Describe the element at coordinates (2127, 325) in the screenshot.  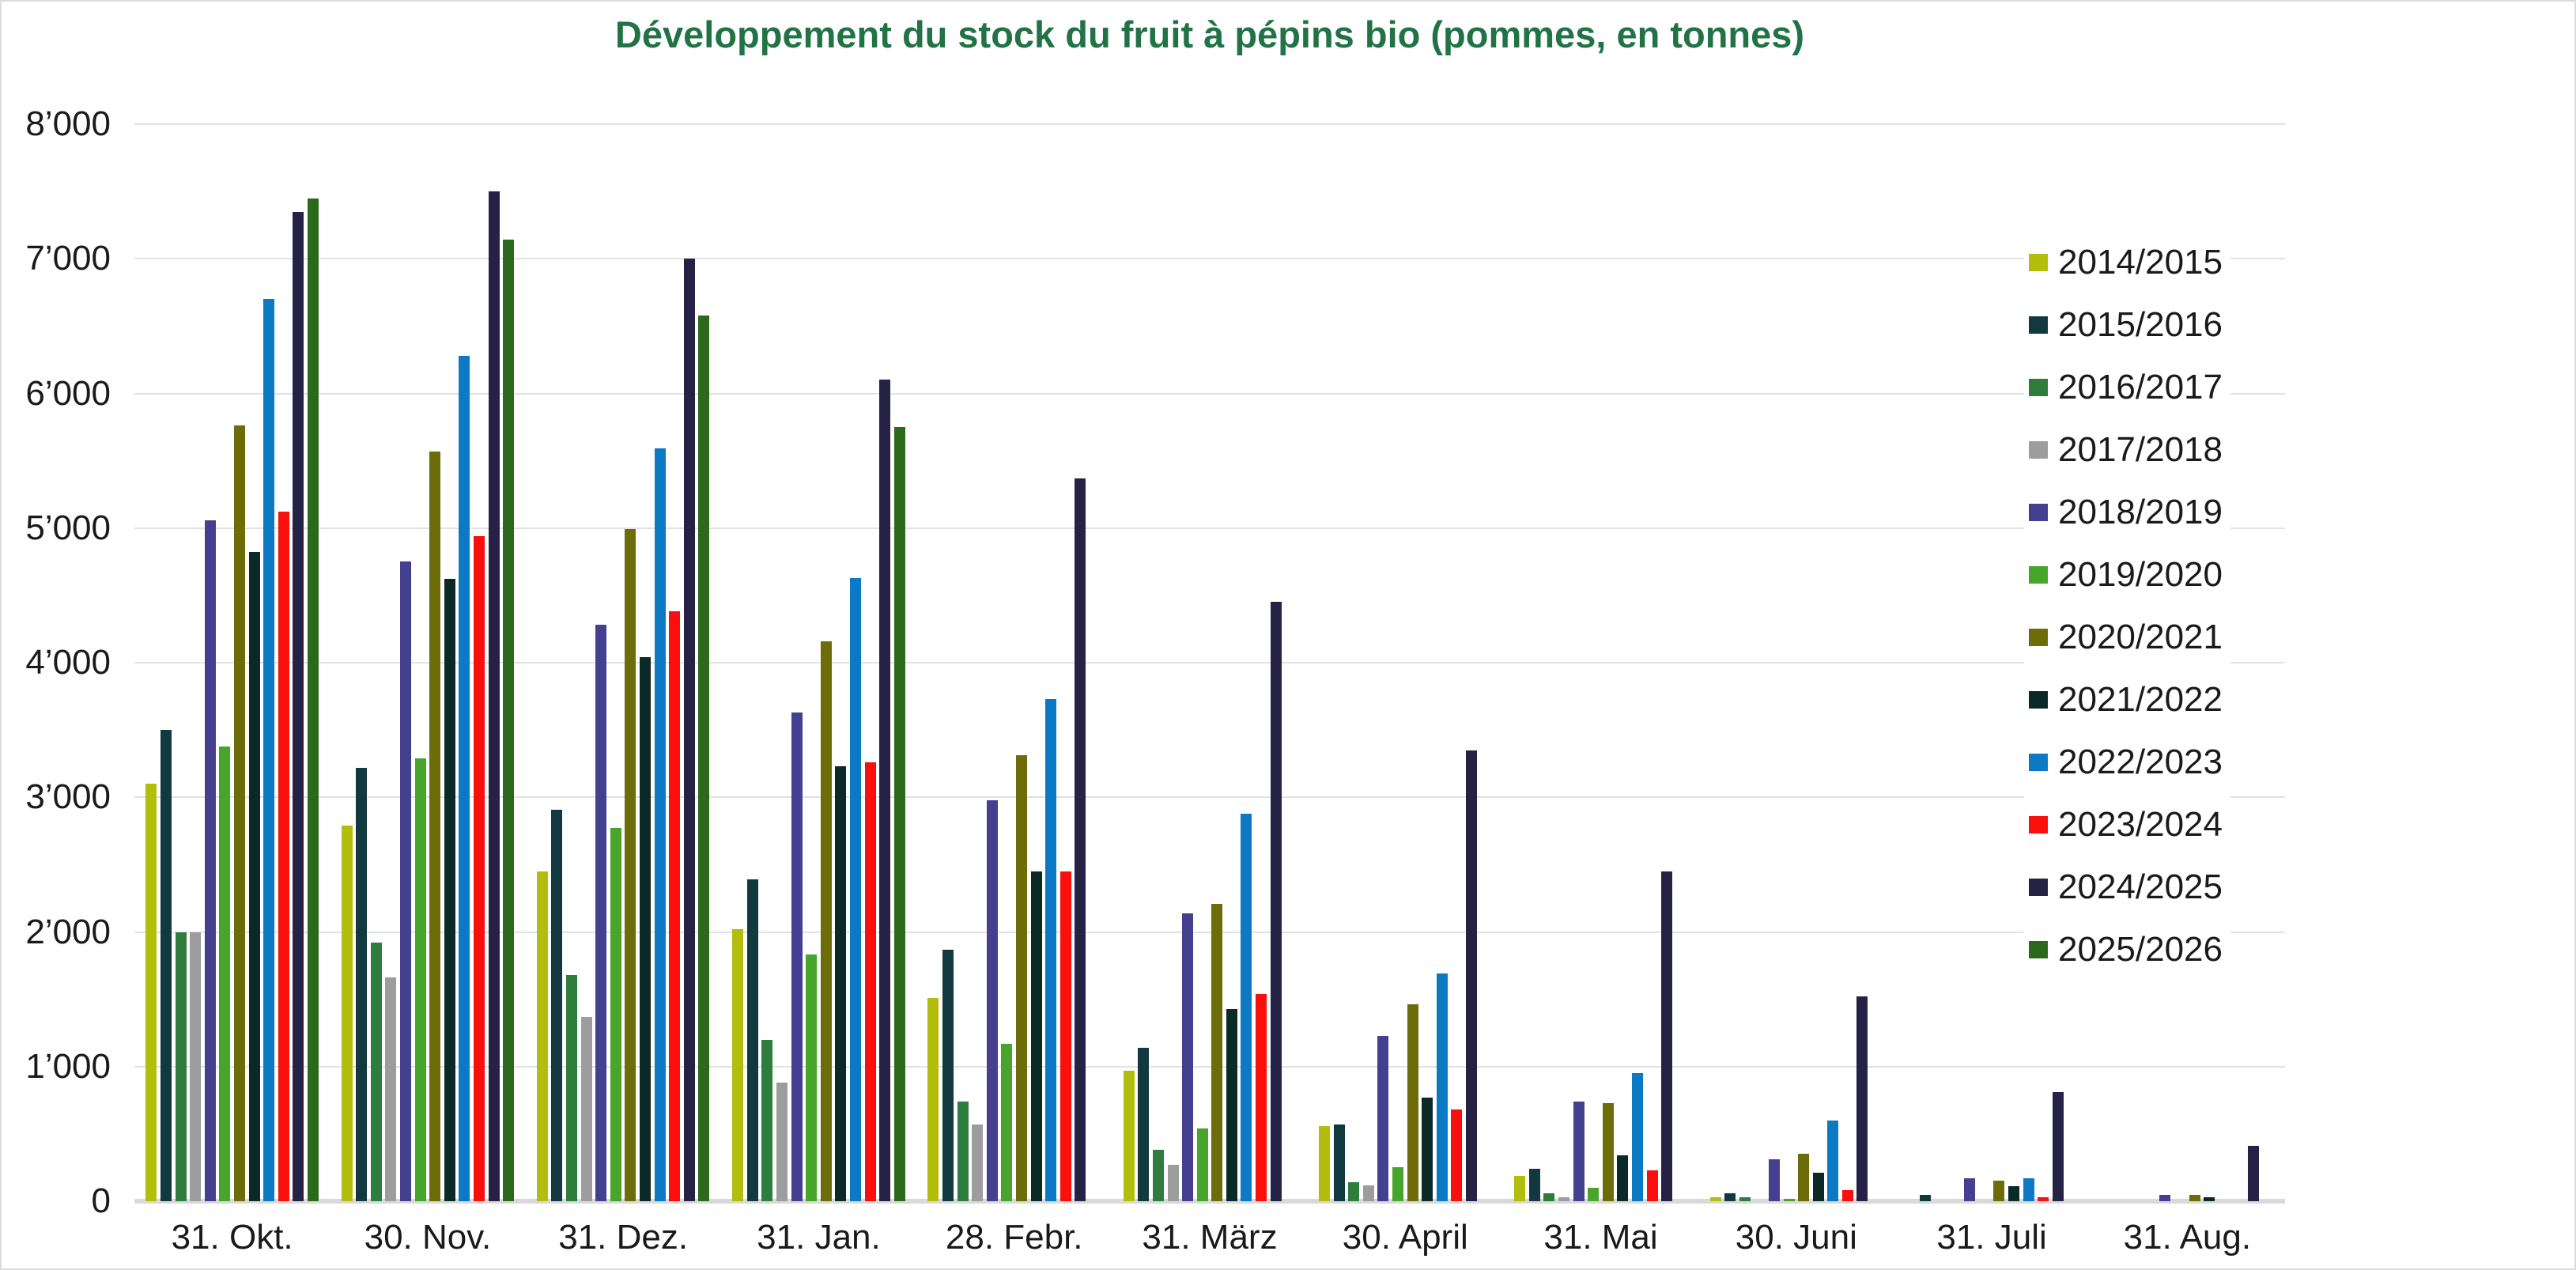
I see `legend-item: 2015/2016` at that location.